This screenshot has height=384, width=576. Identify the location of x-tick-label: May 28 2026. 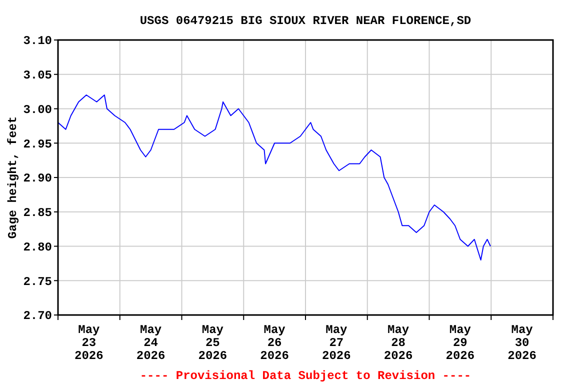
(398, 343).